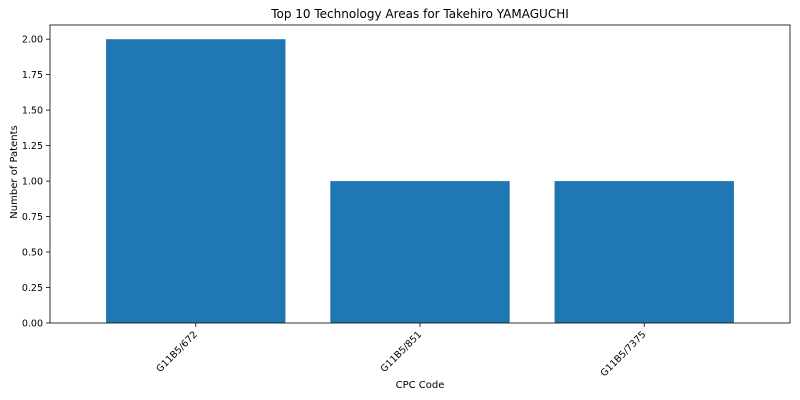  I want to click on y-tick-label: 1.25, so click(32, 146).